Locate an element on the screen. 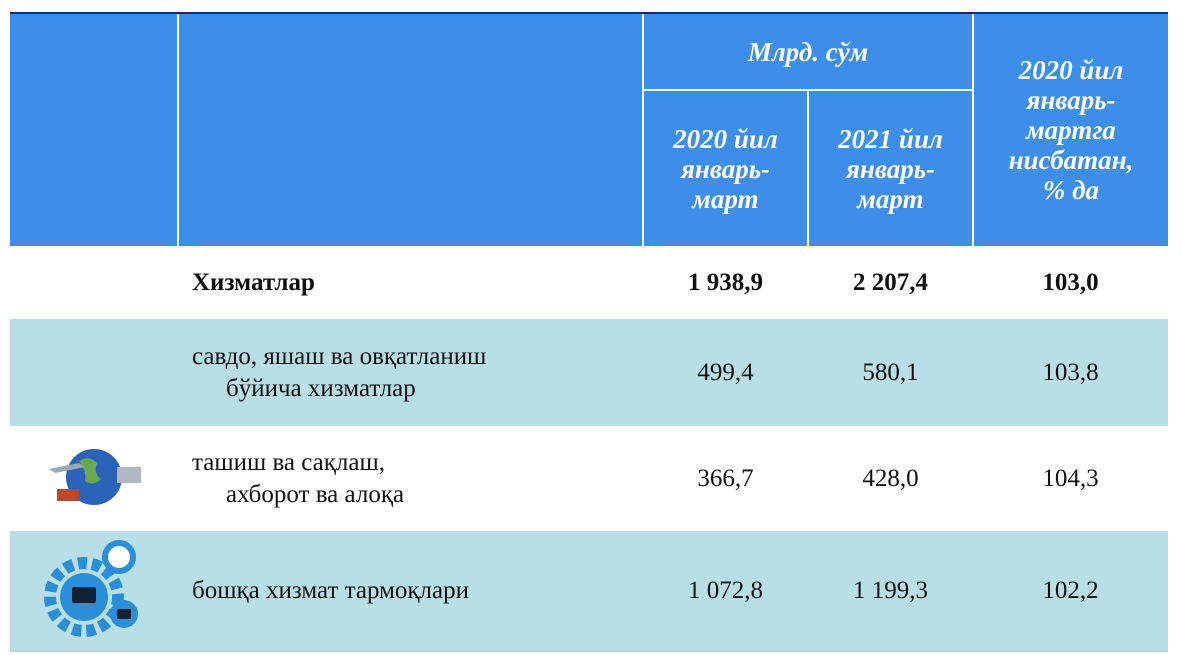  header-line: мартга is located at coordinates (1071, 130).